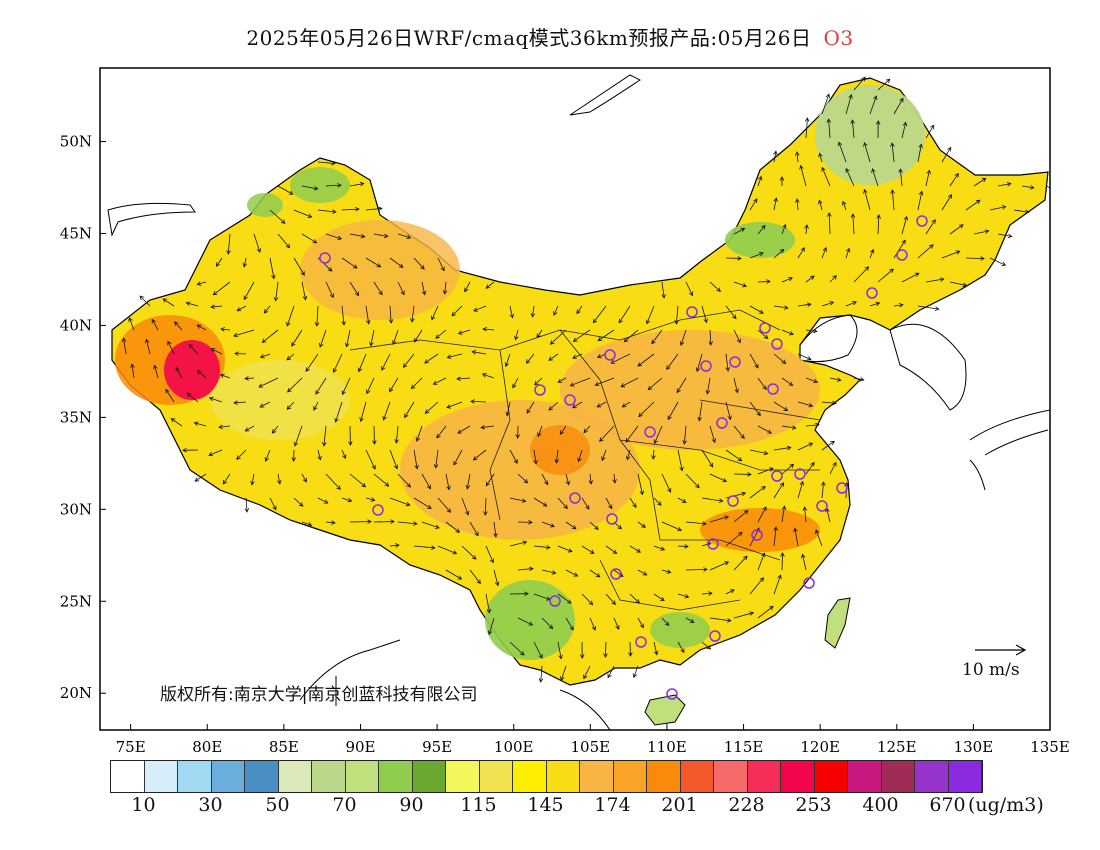  Describe the element at coordinates (76, 234) in the screenshot. I see `lat-tick-label: 45N` at that location.